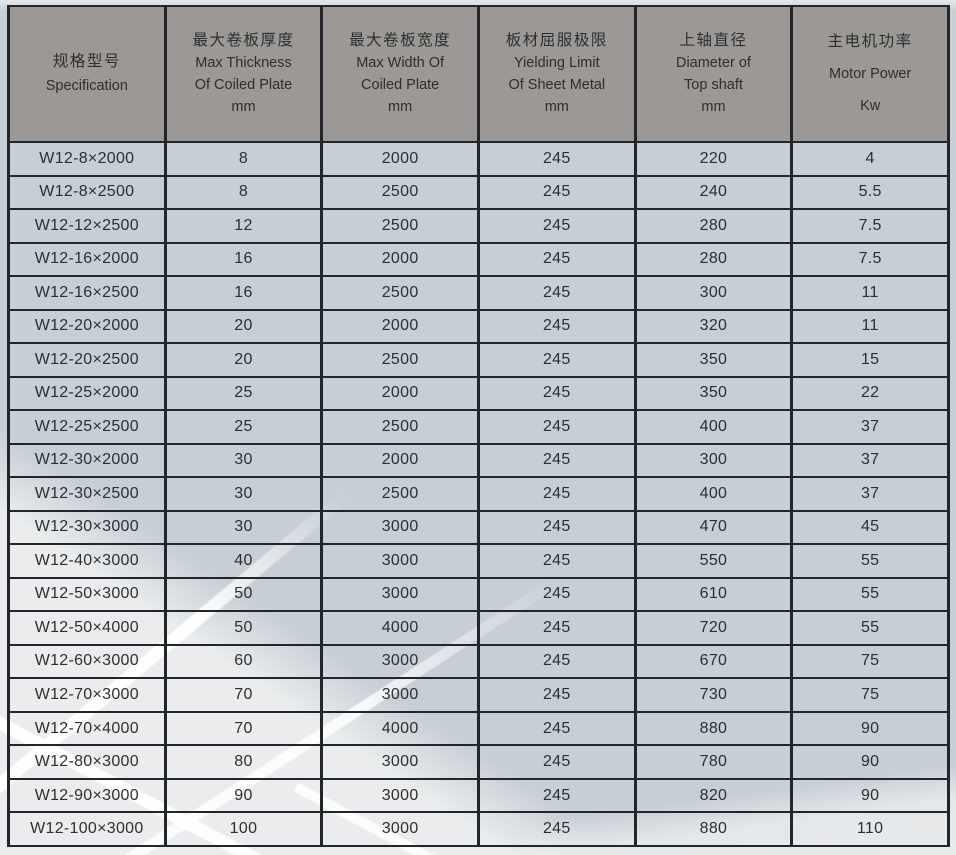  What do you see at coordinates (713, 63) in the screenshot?
I see `header-line: Diameter of` at bounding box center [713, 63].